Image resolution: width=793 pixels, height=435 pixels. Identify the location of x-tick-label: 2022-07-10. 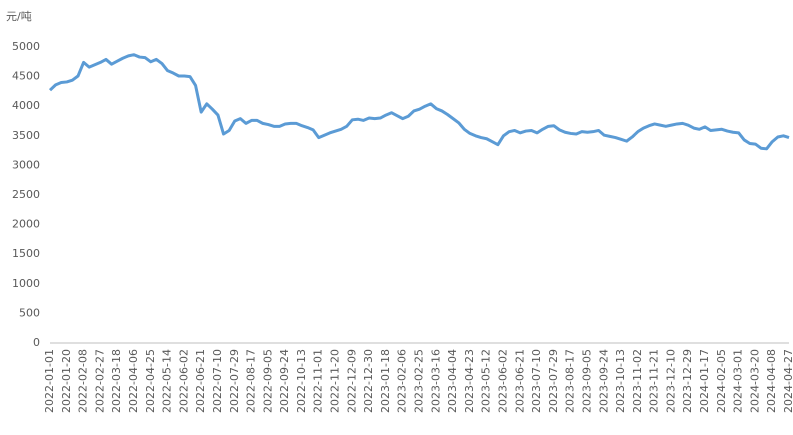
(217, 381).